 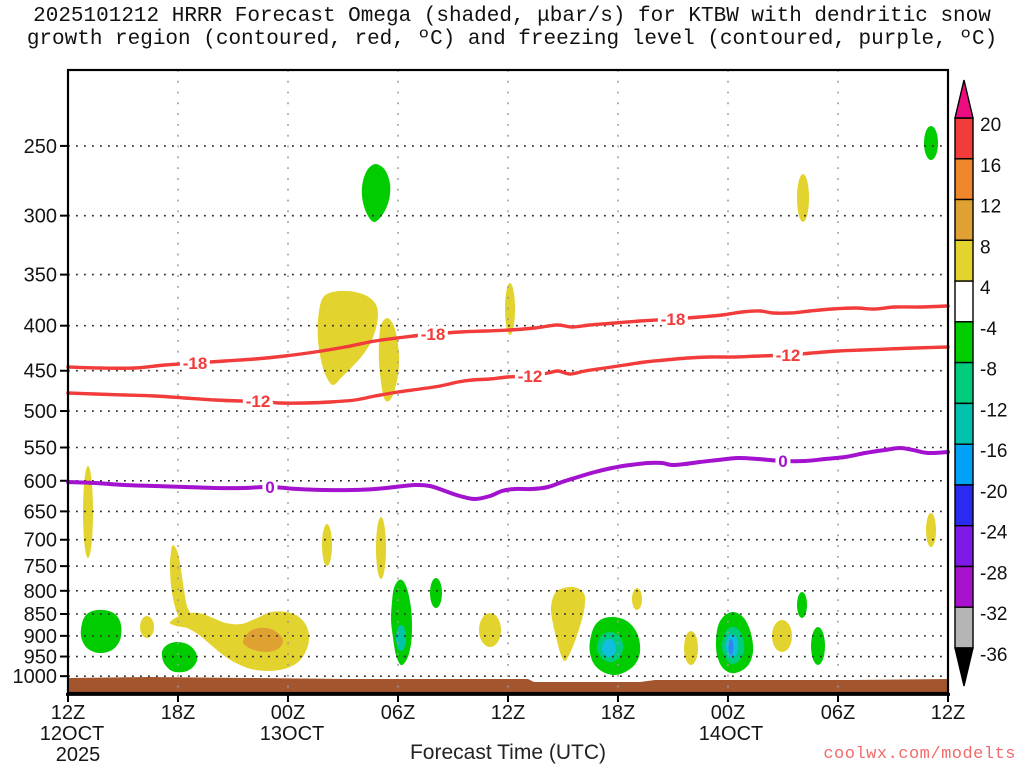 I want to click on omega-region-updraft-column-06z-core, so click(x=401, y=638).